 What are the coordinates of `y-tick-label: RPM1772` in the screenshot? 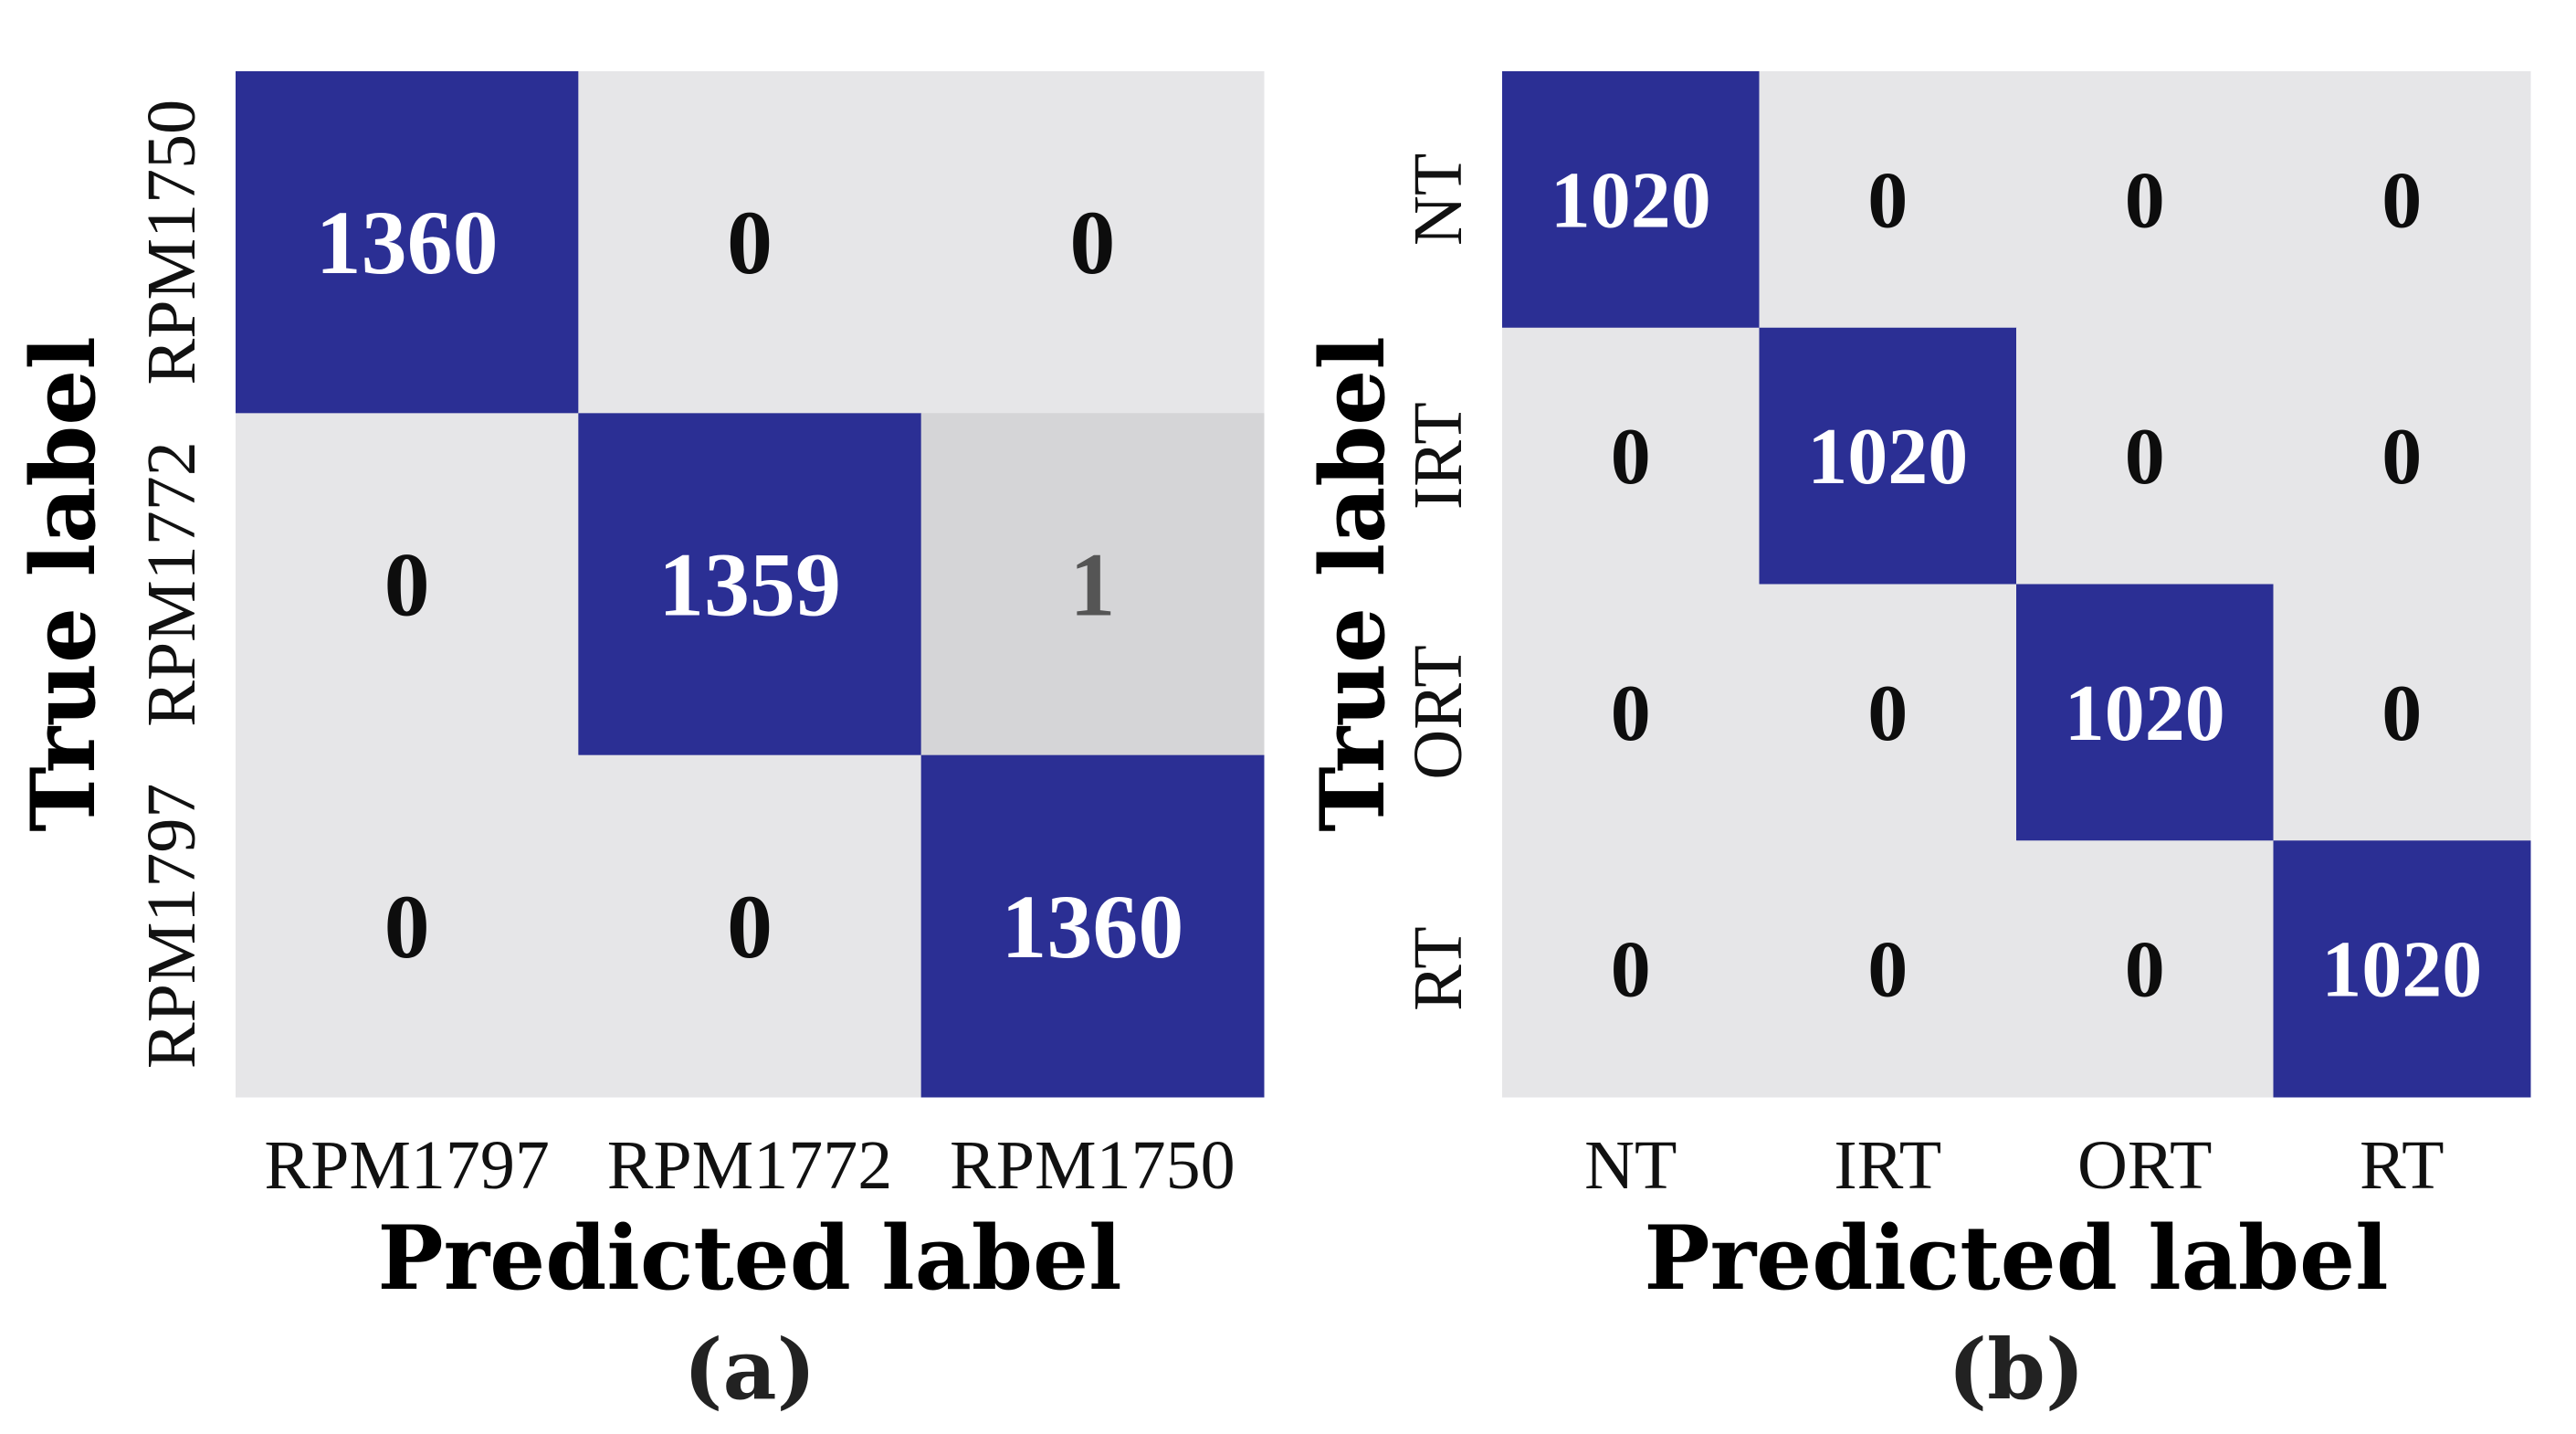 It's located at (171, 584).